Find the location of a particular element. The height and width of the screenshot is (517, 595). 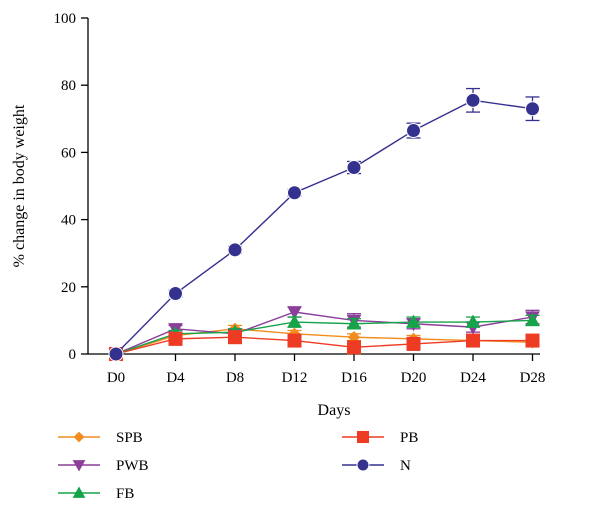

x-axis-title: Days is located at coordinates (334, 410).